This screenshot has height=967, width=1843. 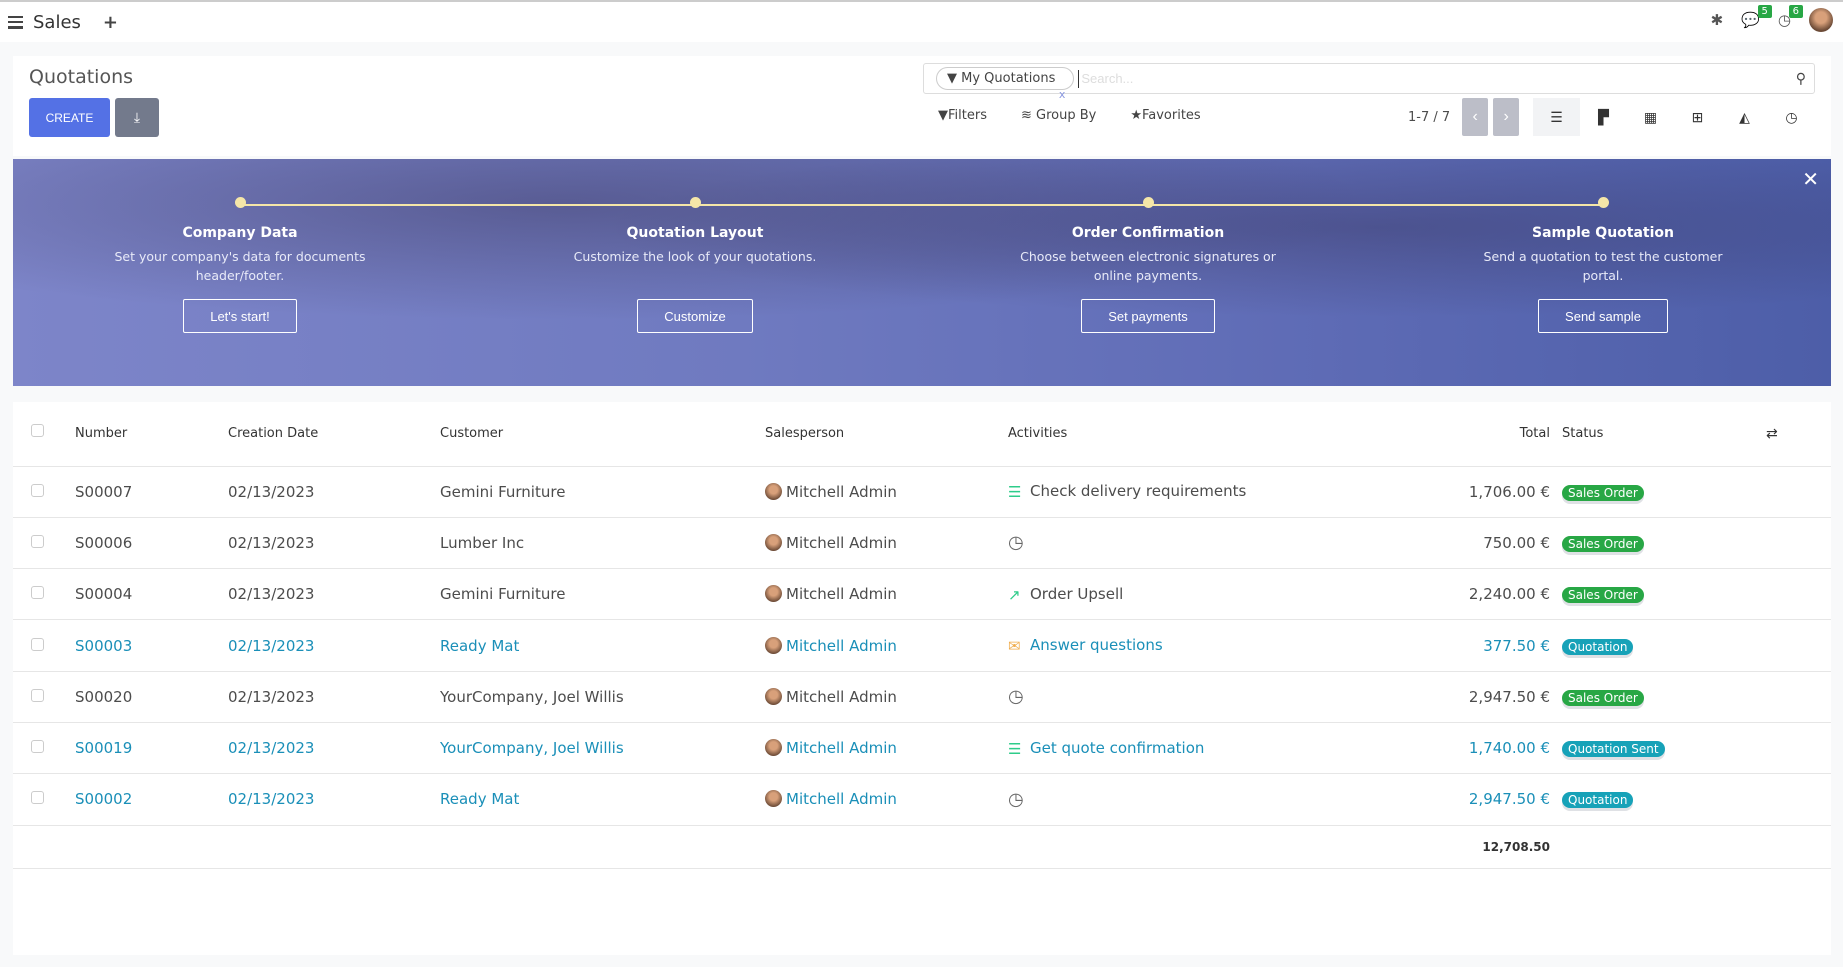 I want to click on close-icon: ✕, so click(x=1810, y=180).